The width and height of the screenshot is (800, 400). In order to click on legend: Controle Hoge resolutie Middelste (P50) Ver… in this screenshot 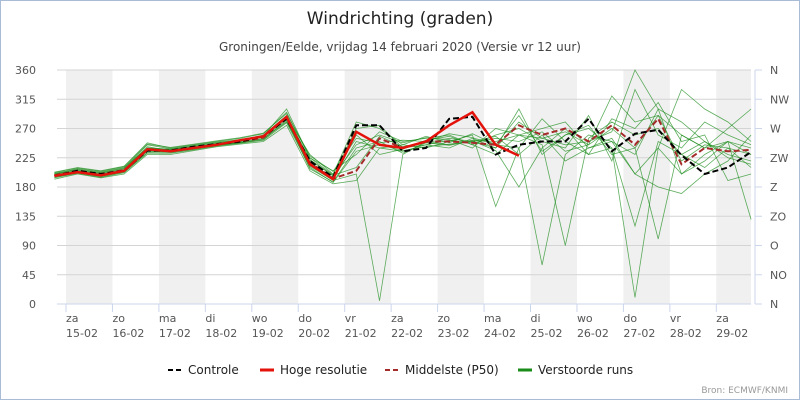, I will do `click(400, 370)`.